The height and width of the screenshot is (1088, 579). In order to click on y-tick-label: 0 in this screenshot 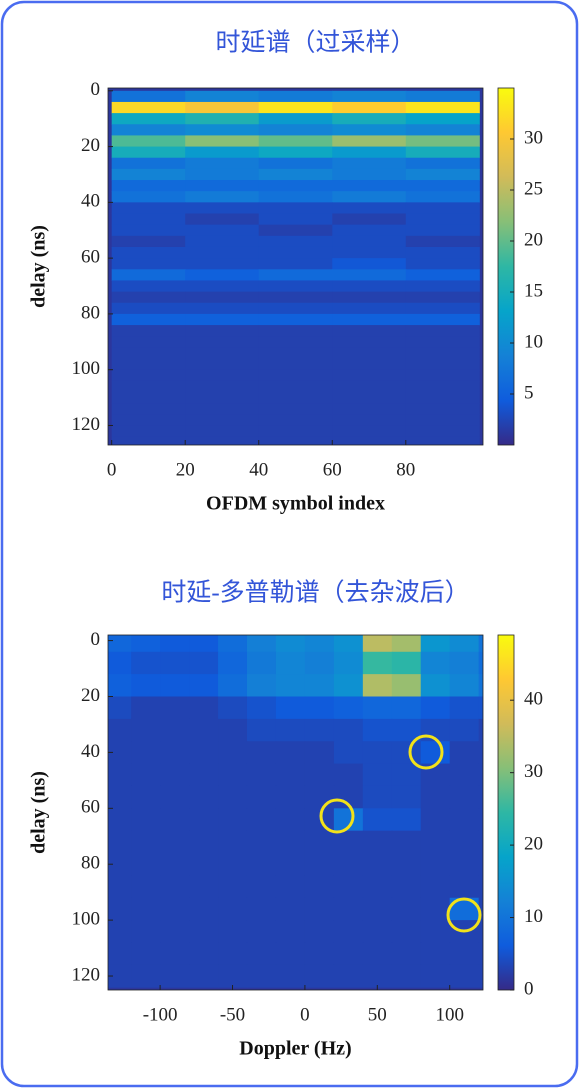, I will do `click(96, 89)`.